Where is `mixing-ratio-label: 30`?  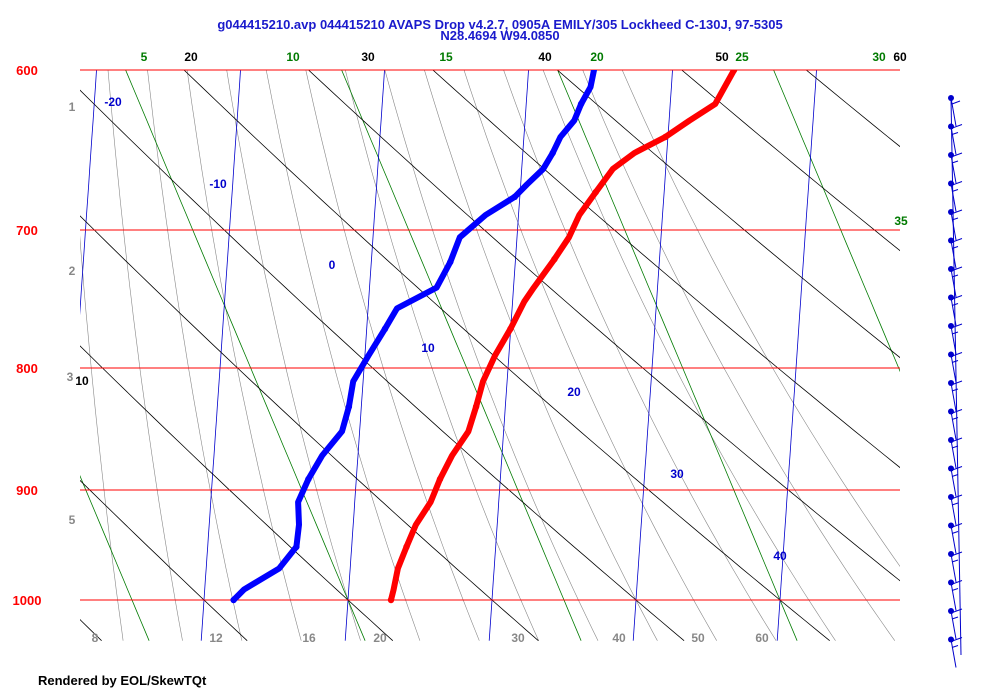
mixing-ratio-label: 30 is located at coordinates (879, 57).